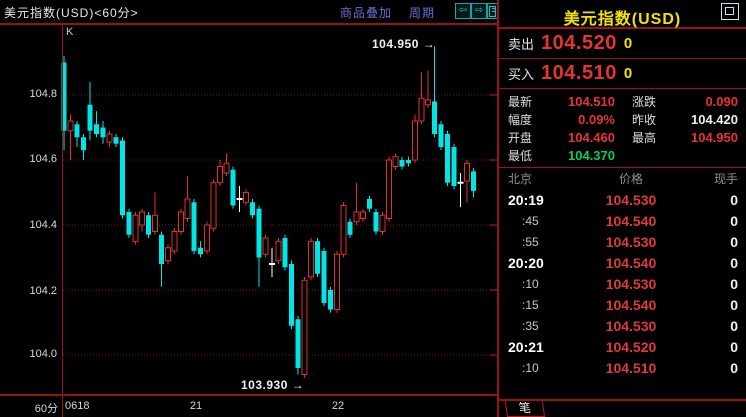 The width and height of the screenshot is (746, 417). Describe the element at coordinates (628, 73) in the screenshot. I see `buy-volume: 0` at that location.